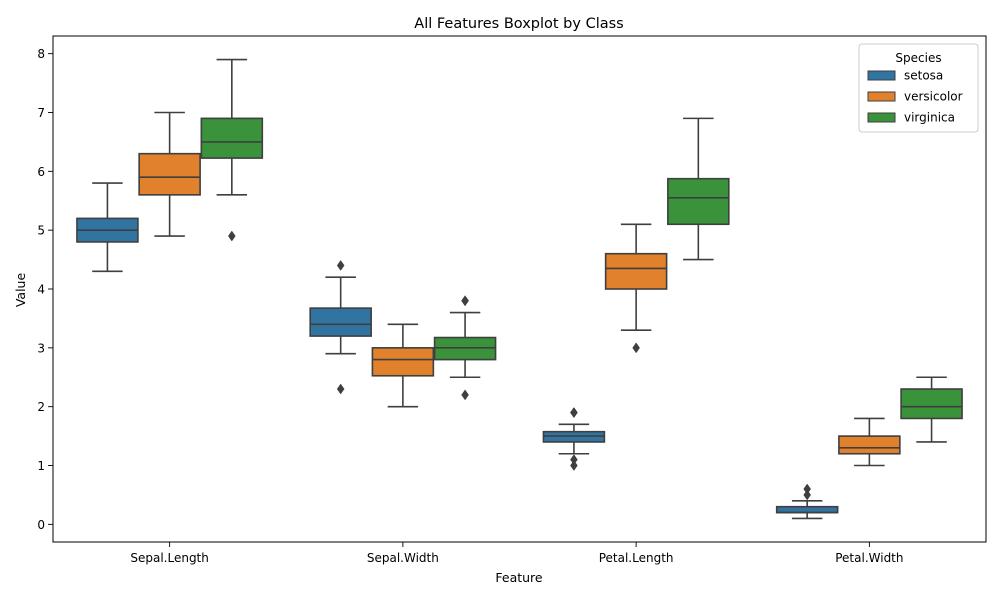 The image size is (1000, 600). I want to click on y-tick-label: 5, so click(41, 231).